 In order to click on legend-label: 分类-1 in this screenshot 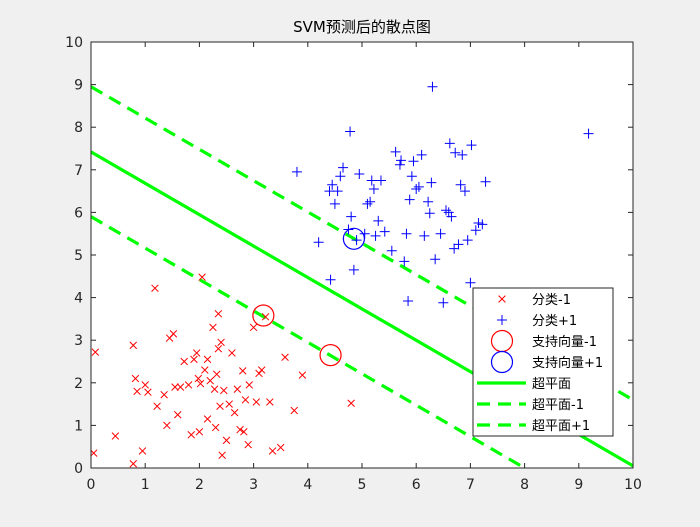, I will do `click(551, 300)`.